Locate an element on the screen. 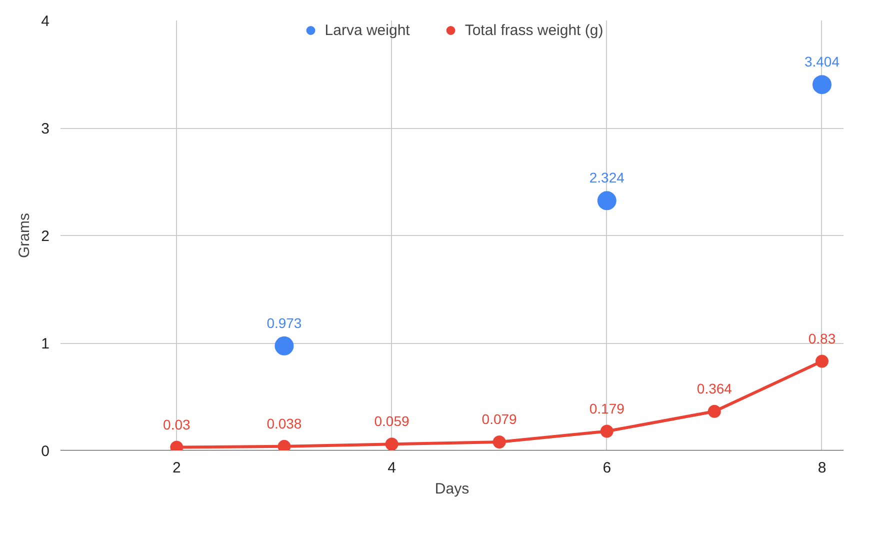 This screenshot has width=890, height=533. x-tick-label: 4 is located at coordinates (392, 468).